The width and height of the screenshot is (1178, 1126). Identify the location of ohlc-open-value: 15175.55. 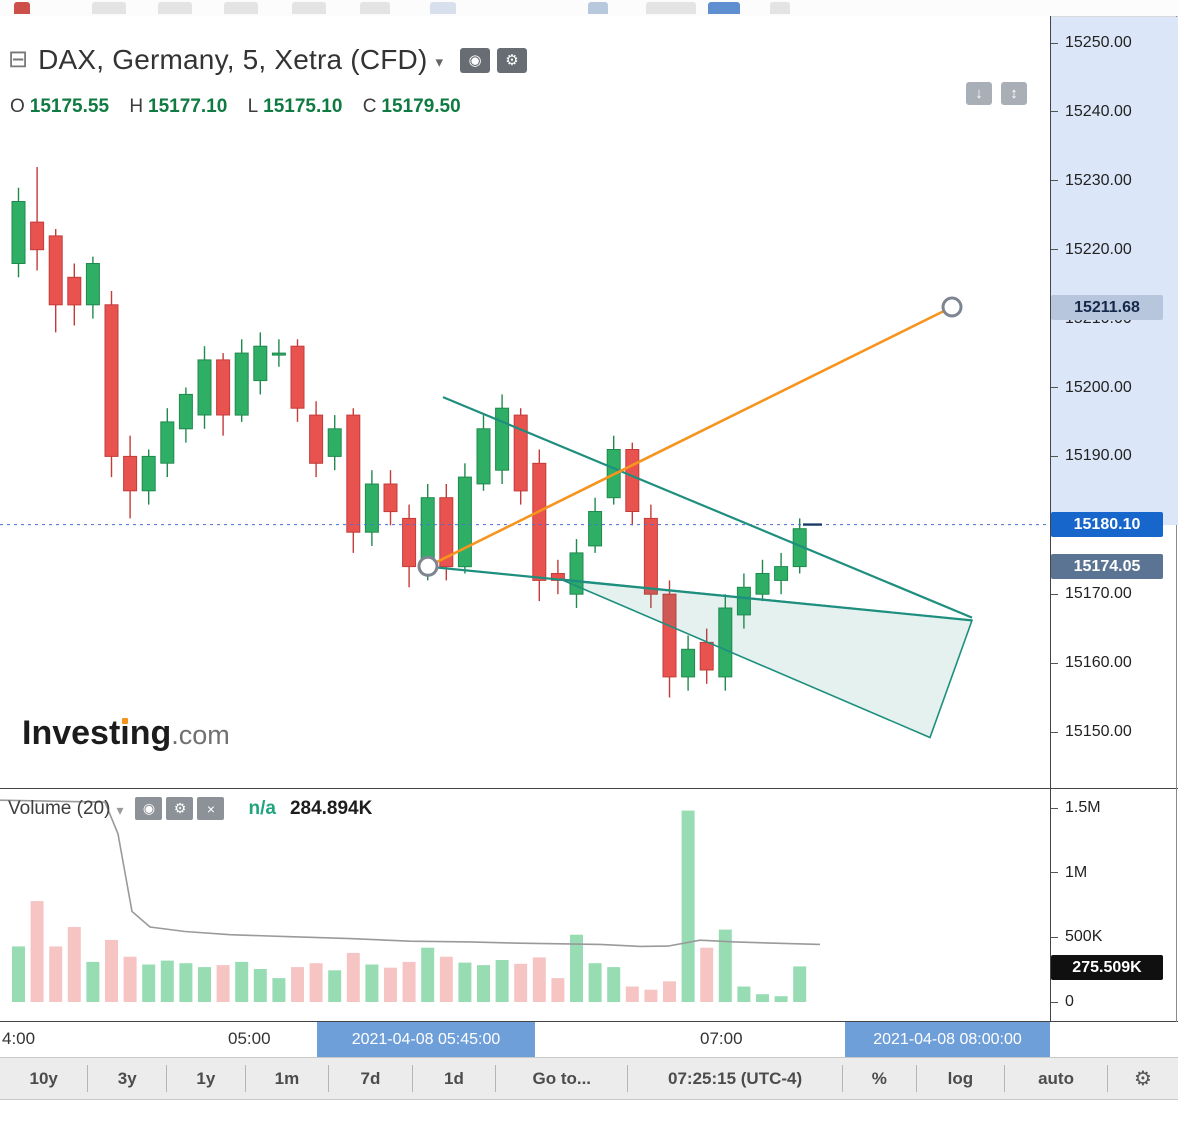
(69, 106).